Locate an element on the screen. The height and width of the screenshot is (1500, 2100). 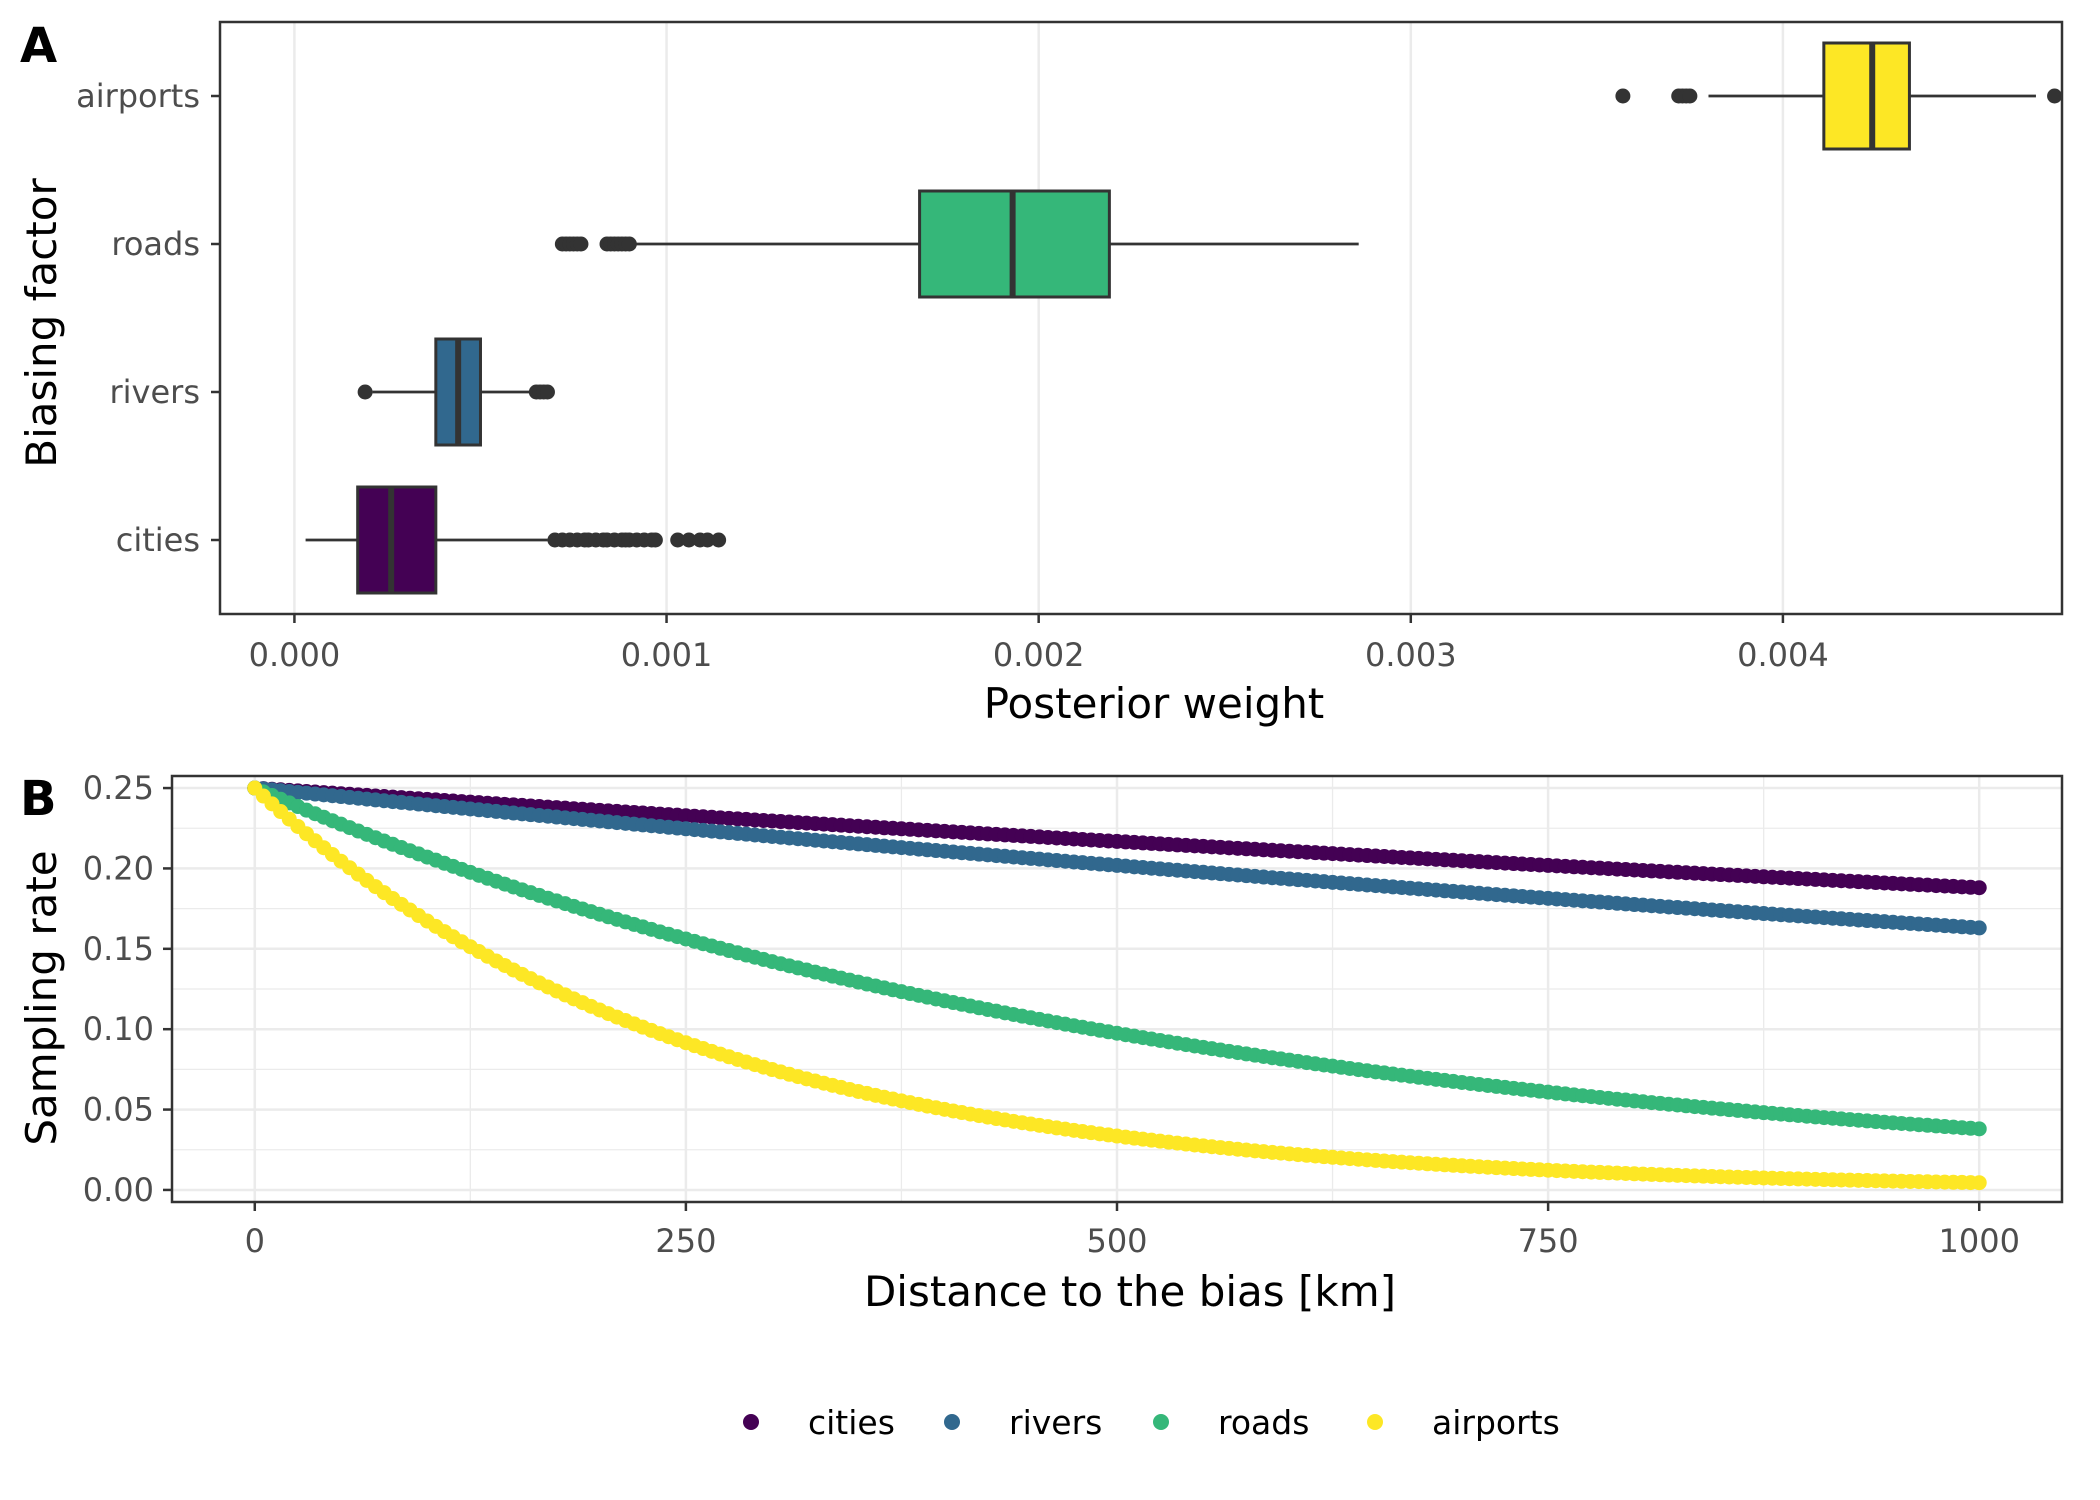
panel-b-x-tick-label: 1000 is located at coordinates (1979, 1241).